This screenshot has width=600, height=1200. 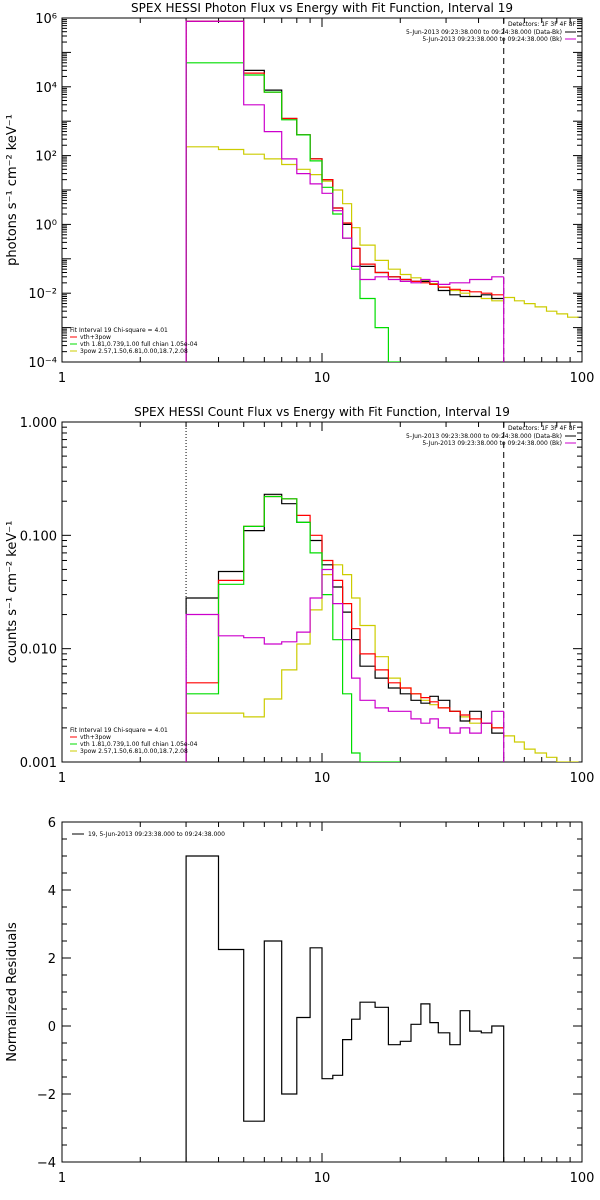 What do you see at coordinates (52, 1027) in the screenshot?
I see `y-tick-label: 0` at bounding box center [52, 1027].